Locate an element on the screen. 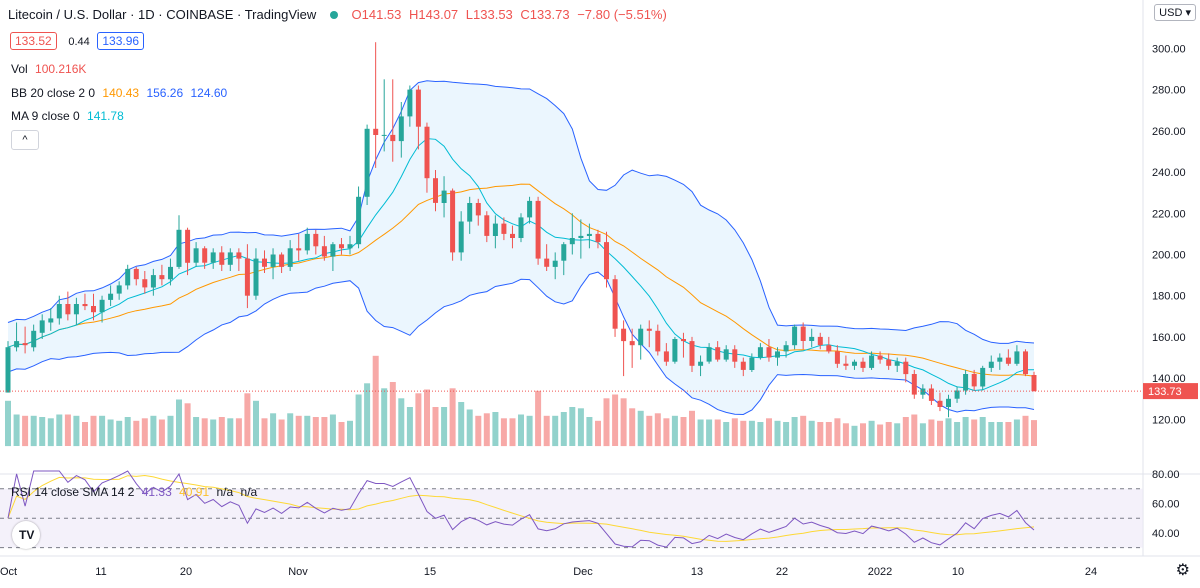 The image size is (1200, 588). settings-gear-icon: ⚙ is located at coordinates (1182, 570).